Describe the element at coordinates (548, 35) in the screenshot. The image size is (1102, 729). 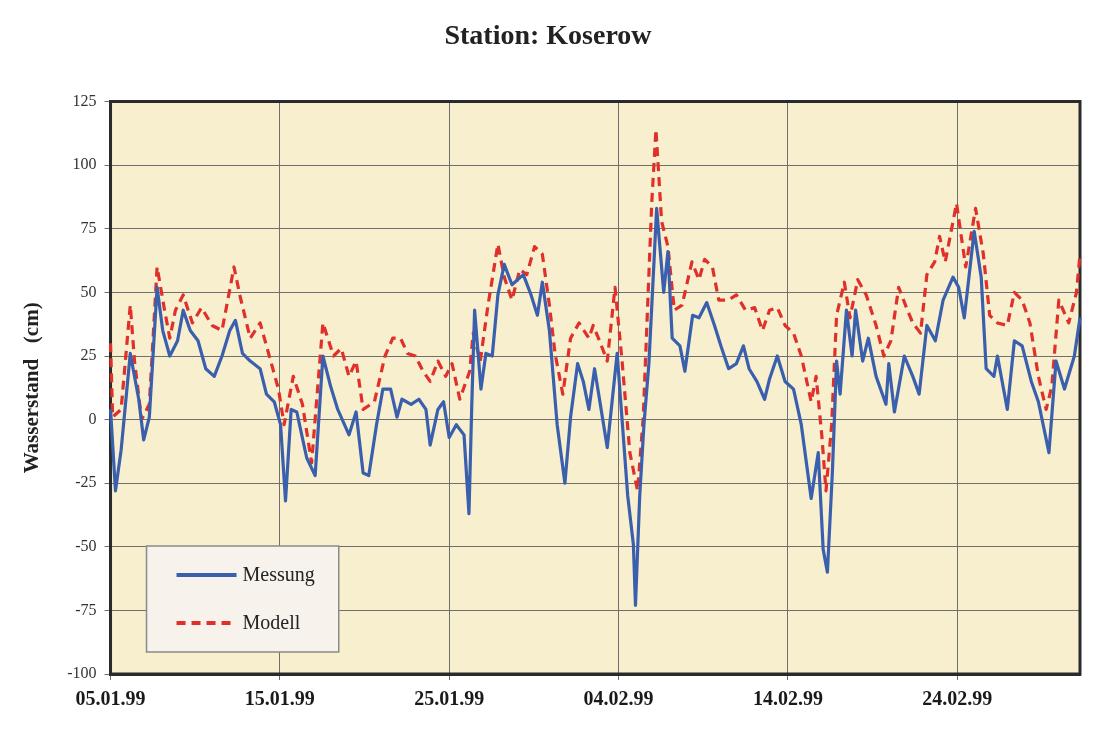
I see `chart-title: Station: Koserow` at that location.